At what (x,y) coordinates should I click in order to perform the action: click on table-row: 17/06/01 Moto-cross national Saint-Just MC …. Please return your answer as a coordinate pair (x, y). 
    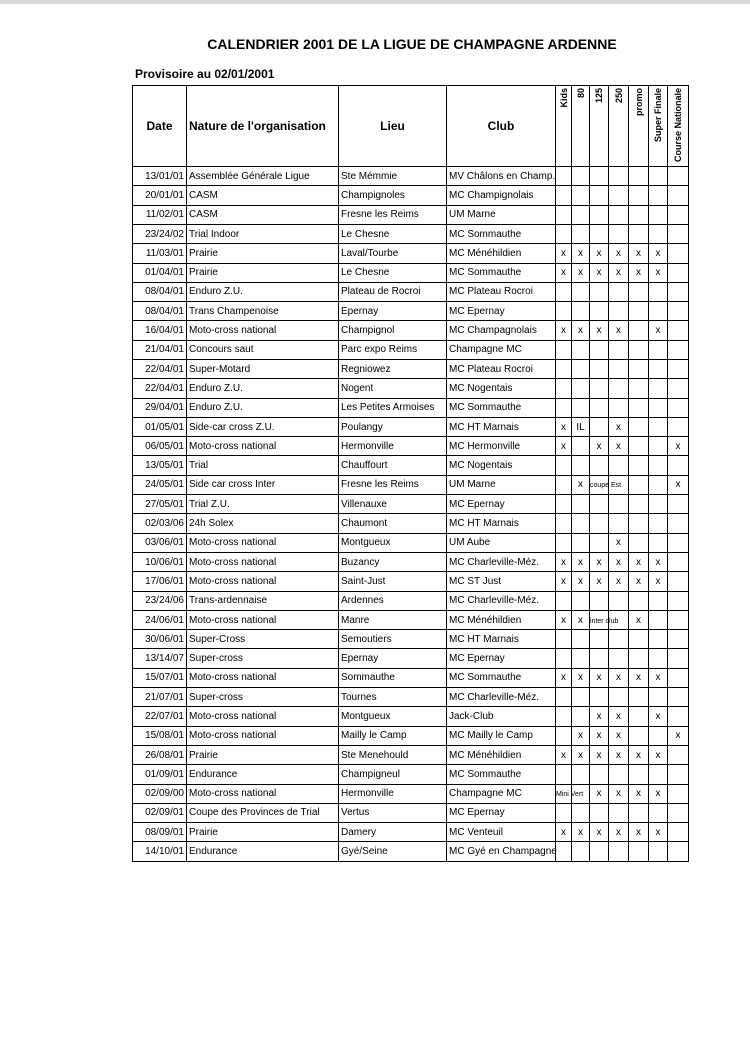
    Looking at the image, I should click on (410, 581).